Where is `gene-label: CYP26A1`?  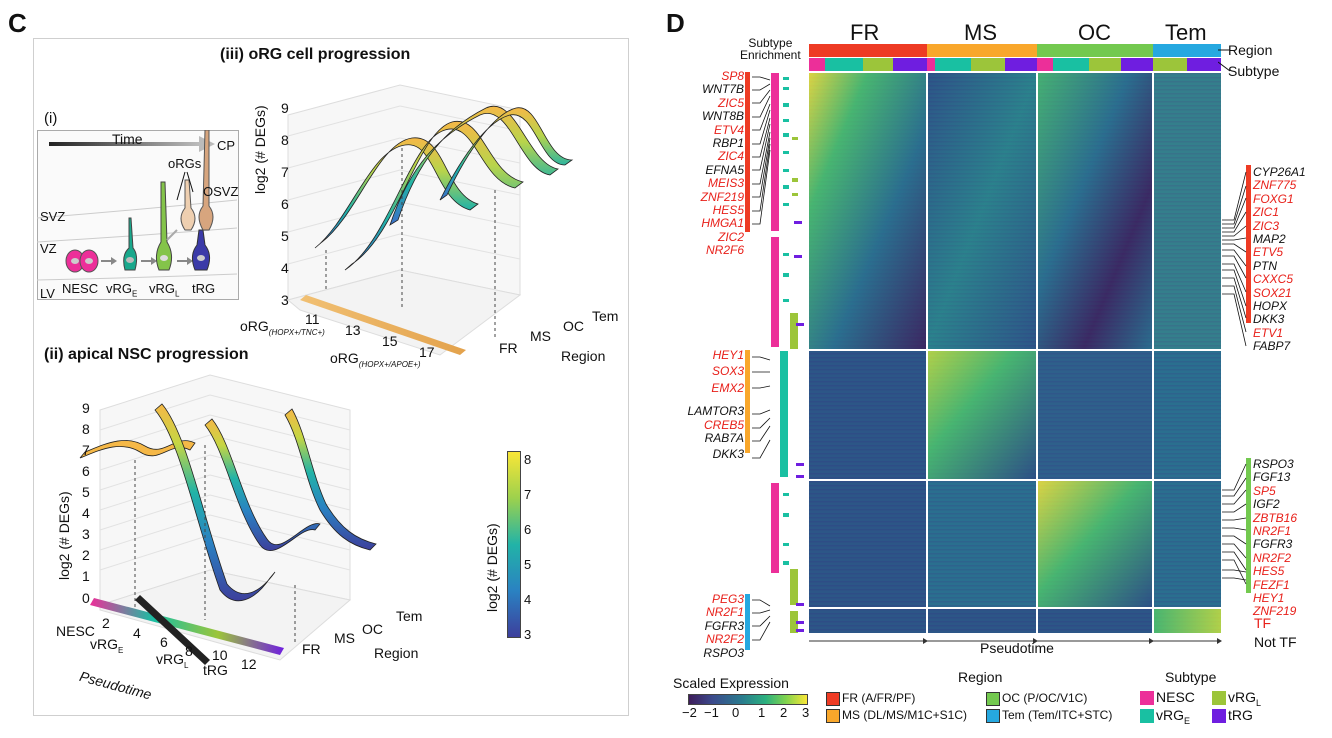
gene-label: CYP26A1 is located at coordinates (1279, 172).